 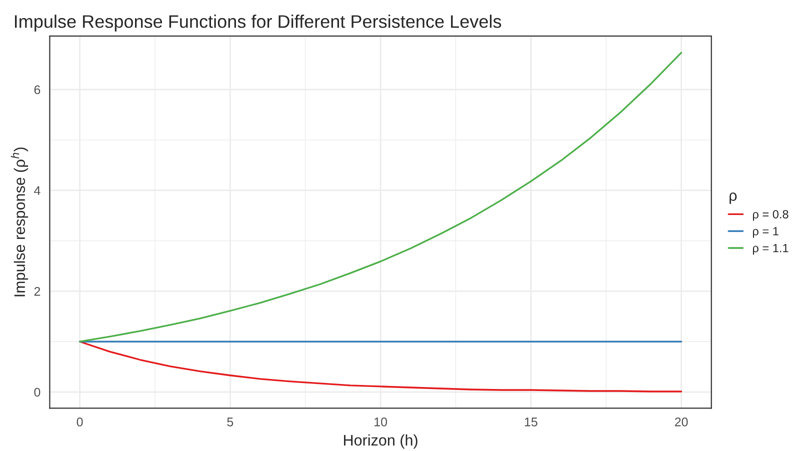 I want to click on y-tick-label: 4, so click(x=37, y=190).